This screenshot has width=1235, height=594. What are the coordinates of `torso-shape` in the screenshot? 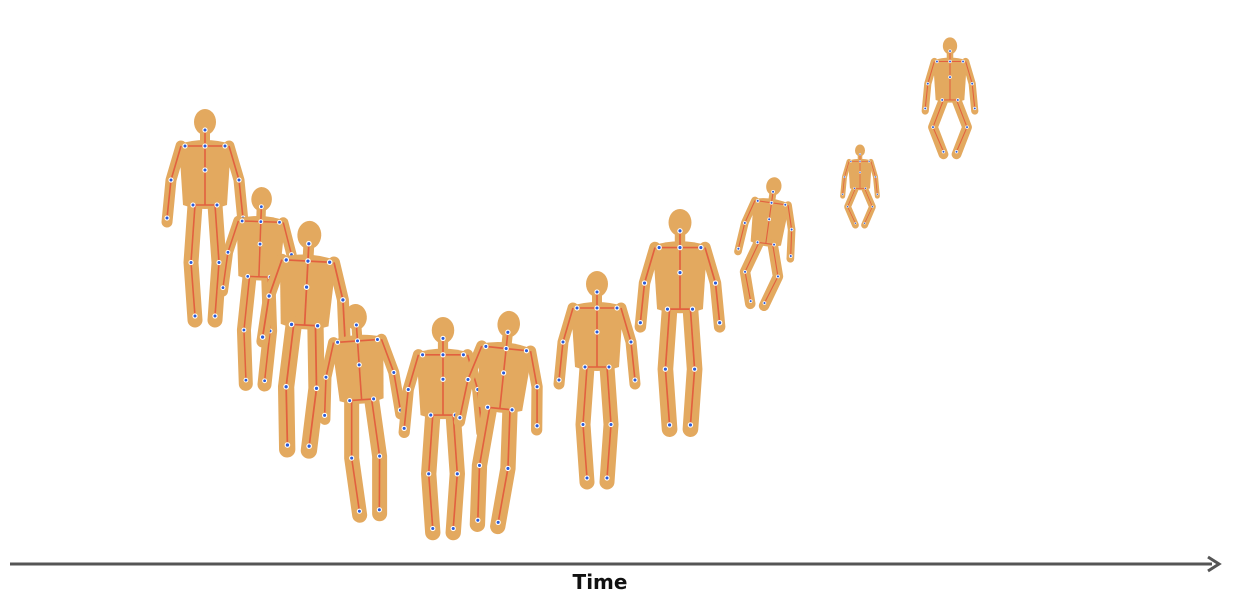 It's located at (357, 369).